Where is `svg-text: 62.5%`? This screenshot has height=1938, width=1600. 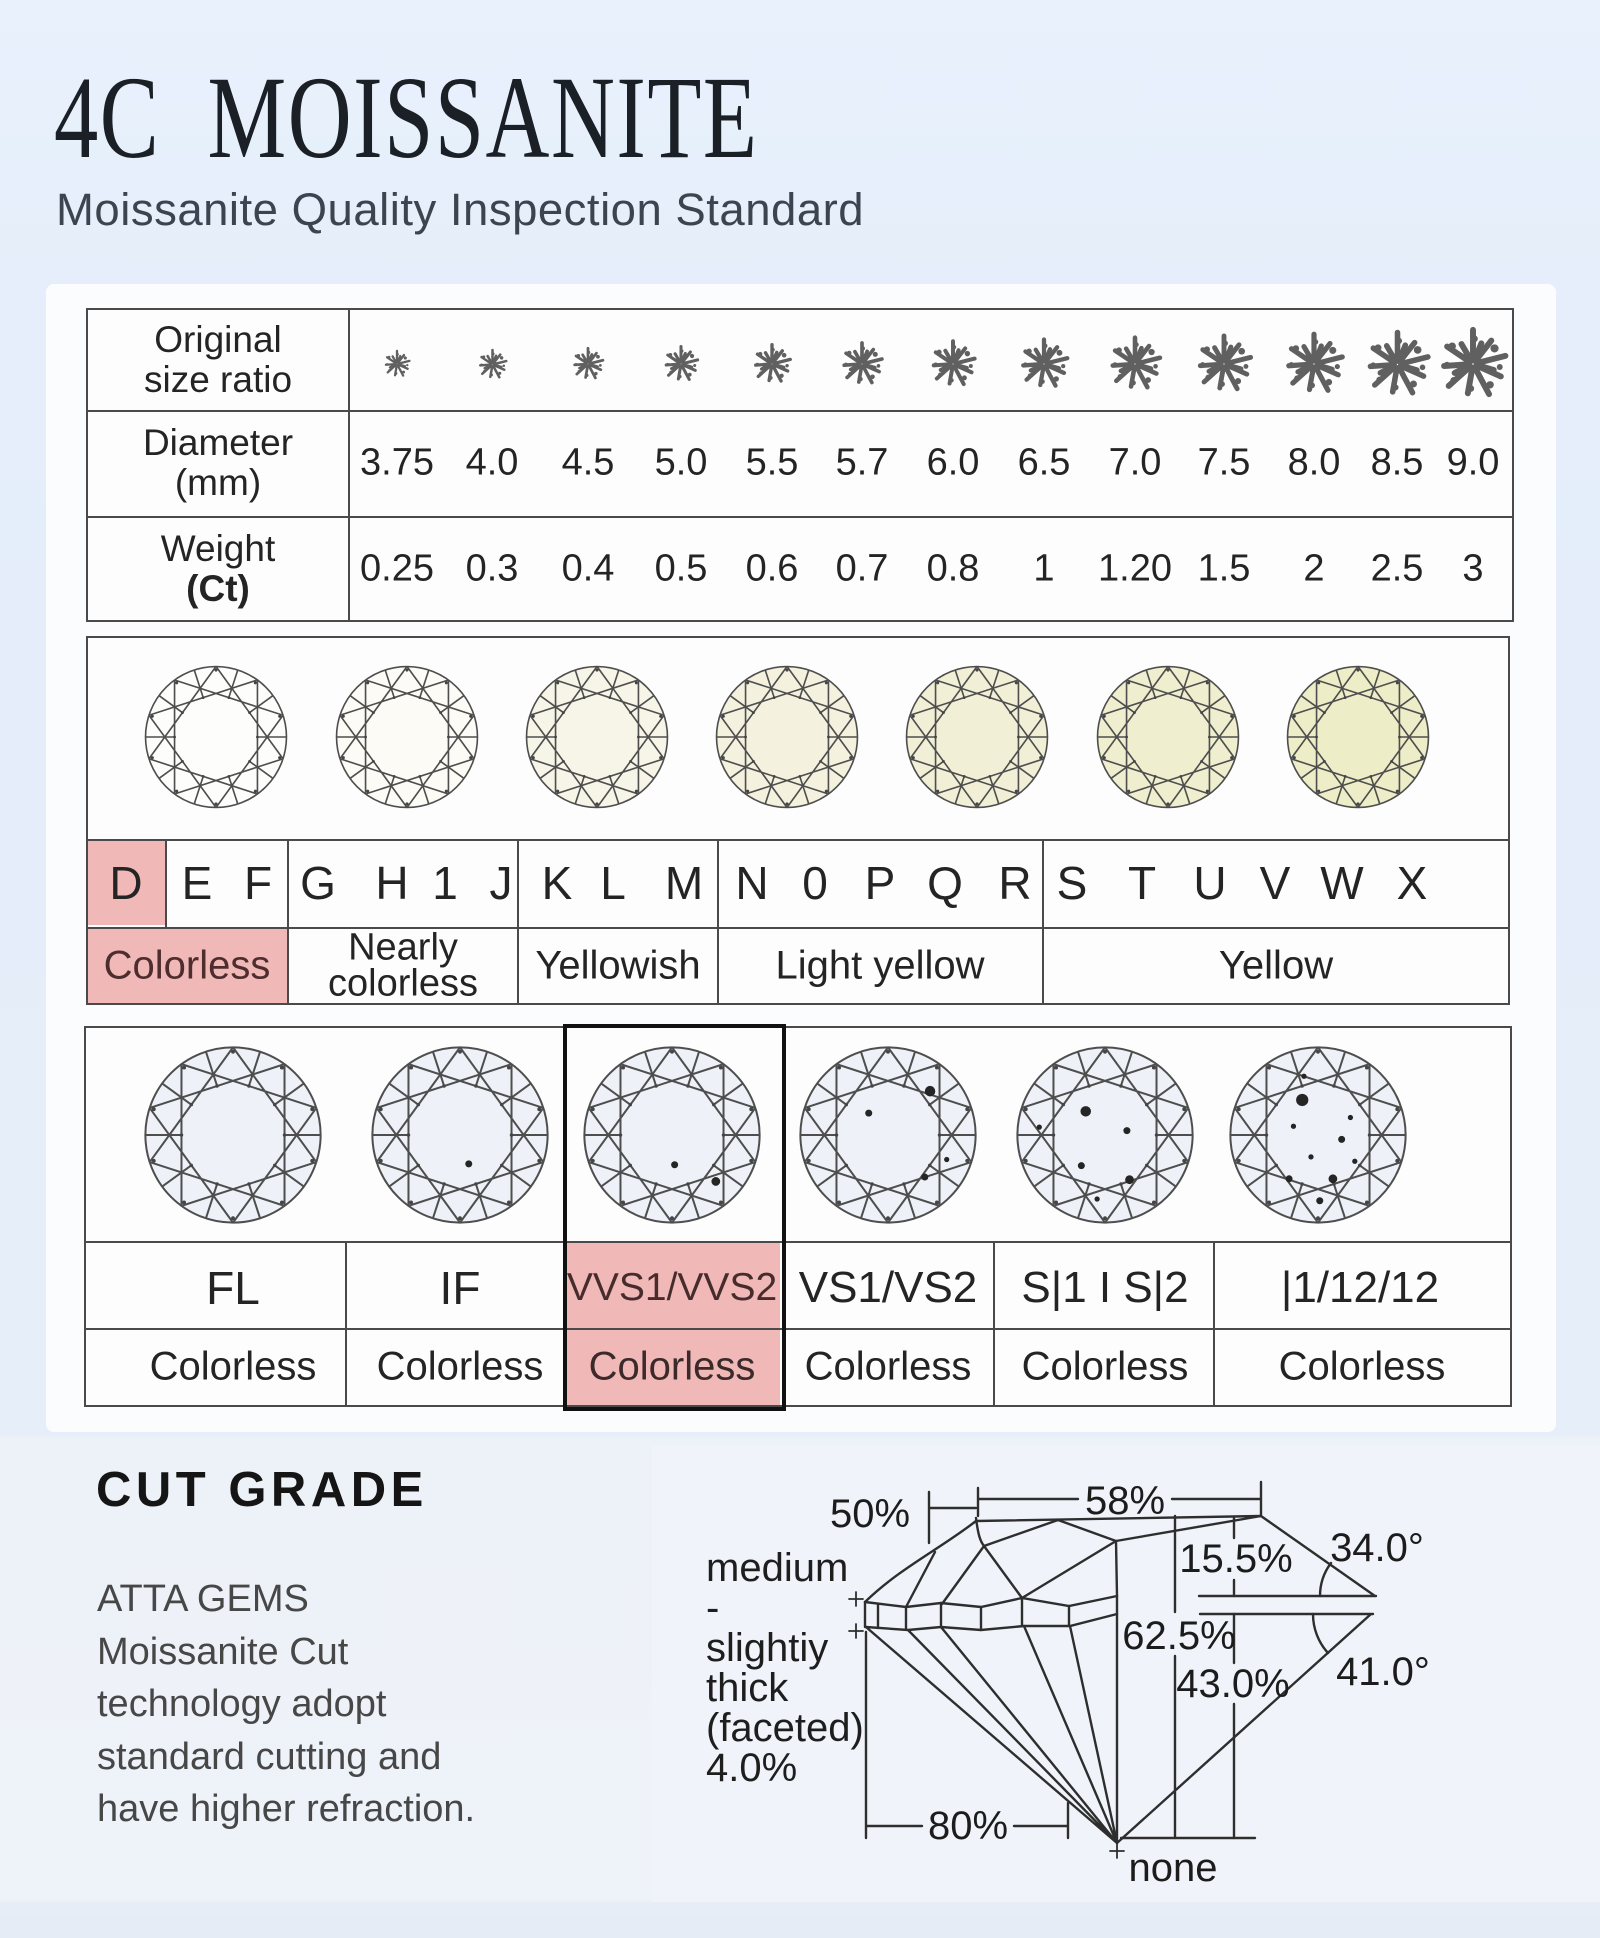 svg-text: 62.5% is located at coordinates (1178, 1636).